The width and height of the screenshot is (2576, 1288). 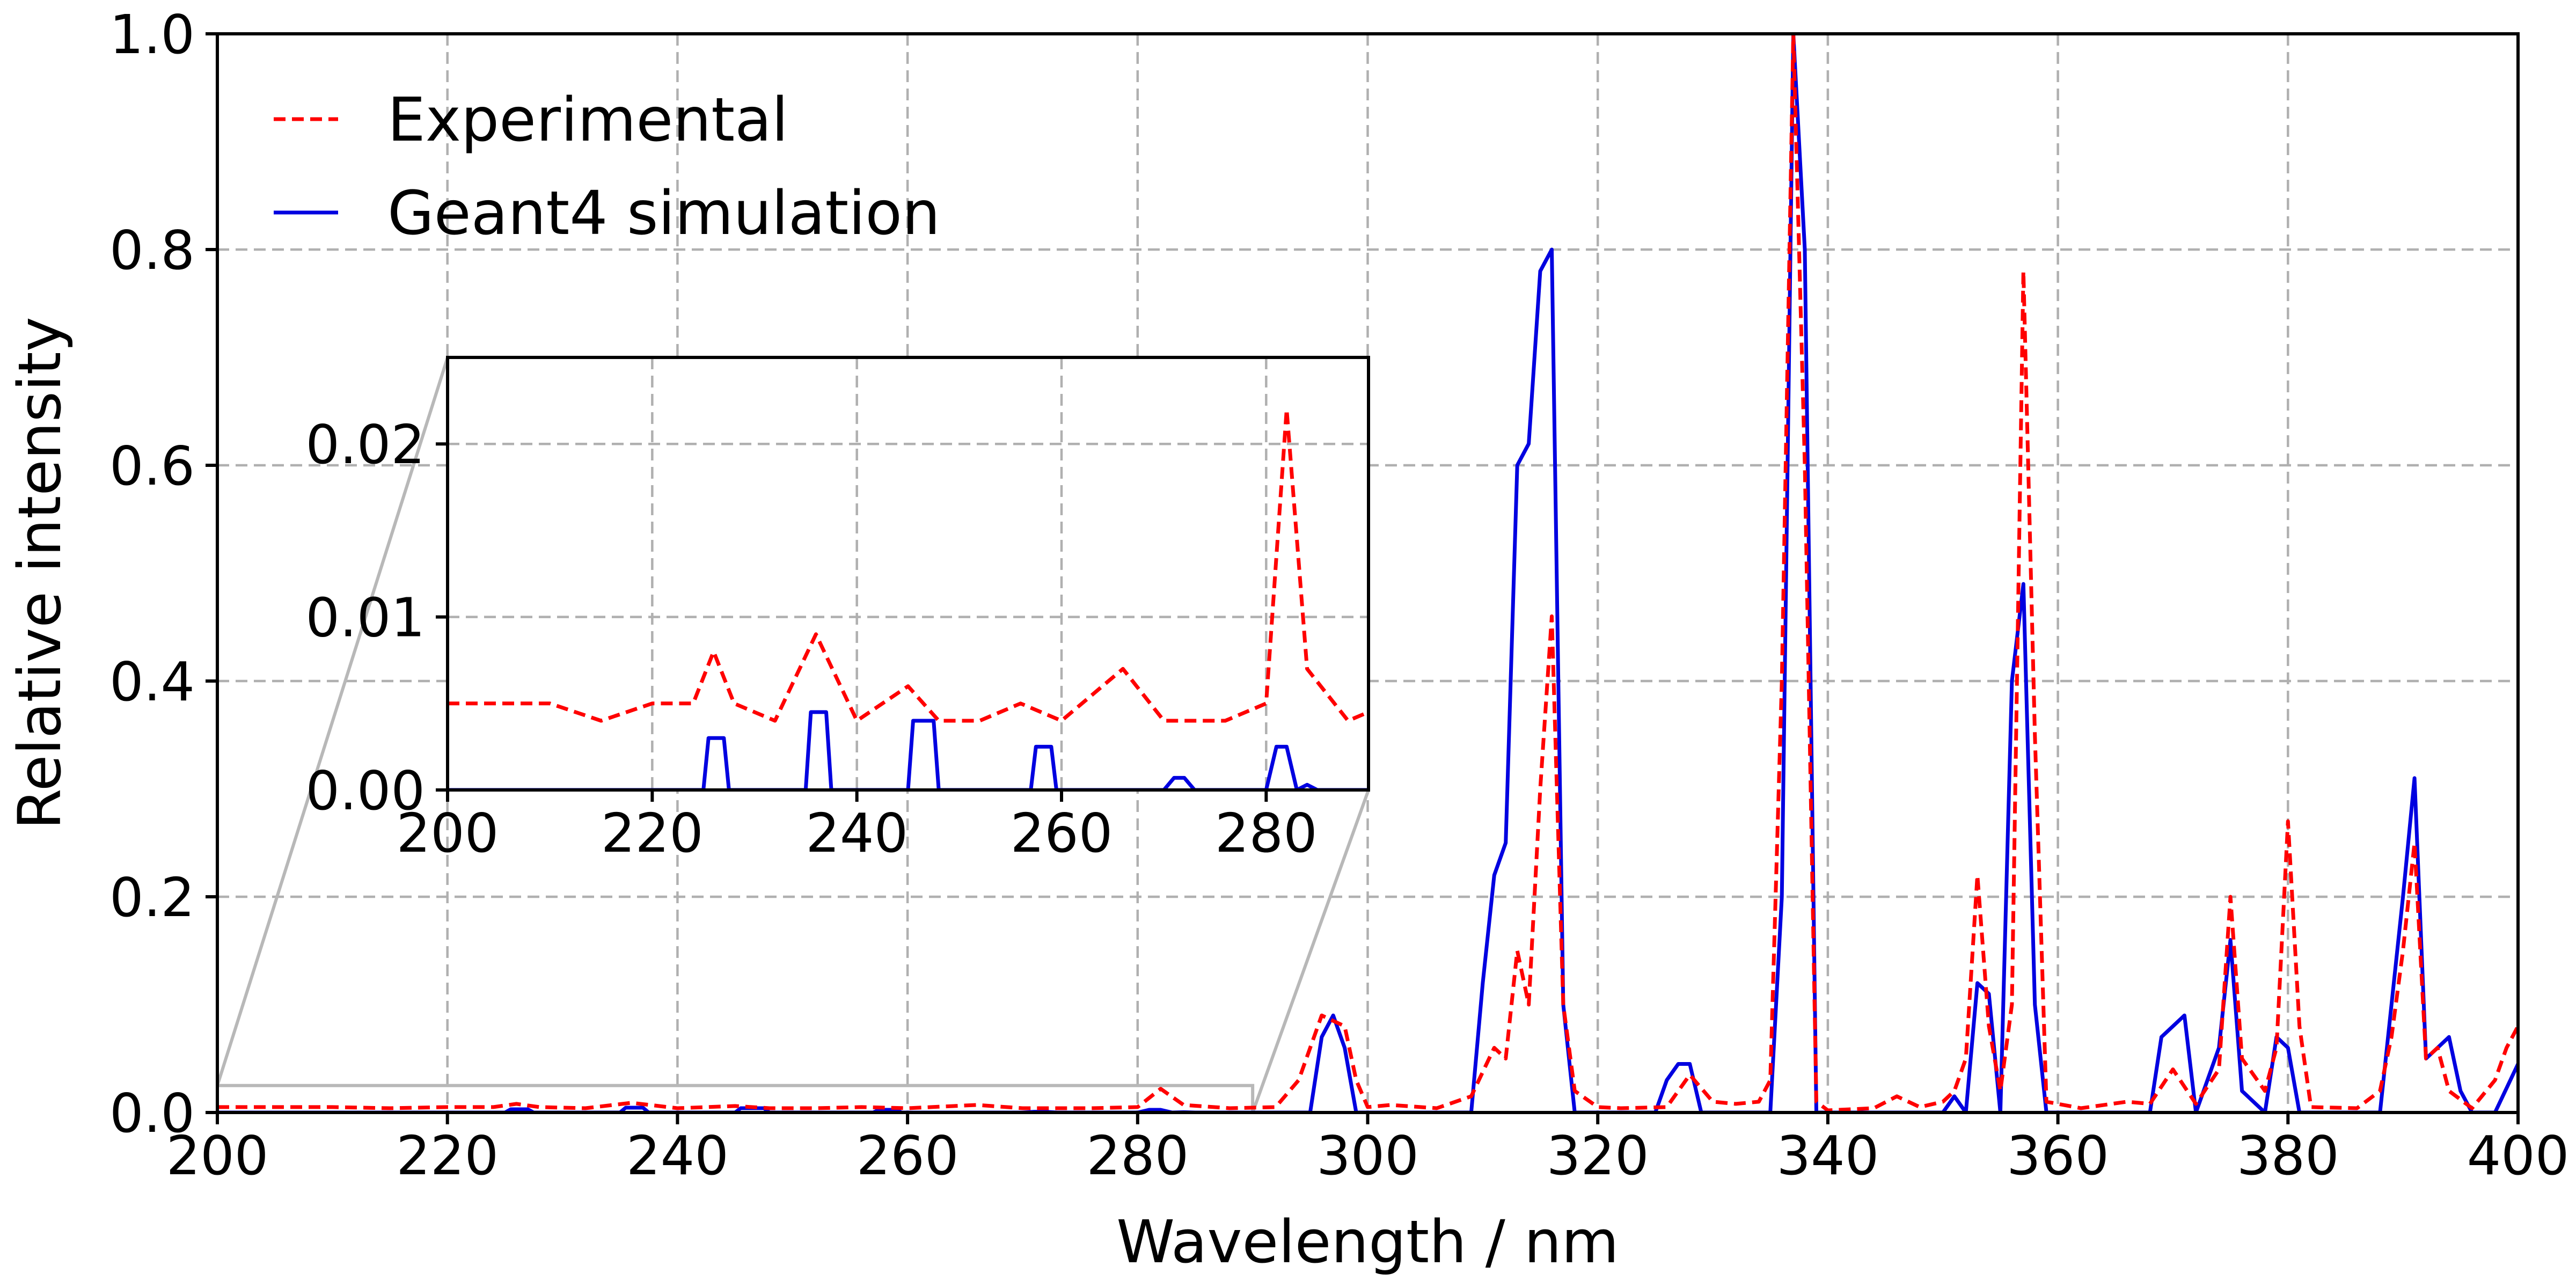 What do you see at coordinates (1266, 833) in the screenshot?
I see `inset-x-tick-label: 280` at bounding box center [1266, 833].